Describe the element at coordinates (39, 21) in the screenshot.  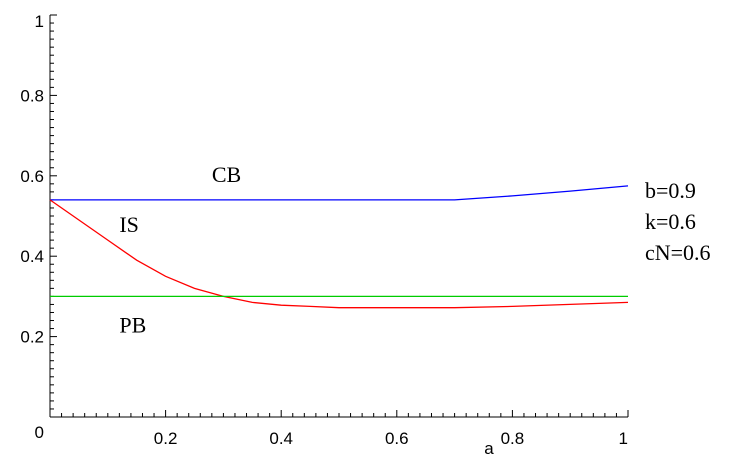
I see `y-tick-label: 1` at that location.